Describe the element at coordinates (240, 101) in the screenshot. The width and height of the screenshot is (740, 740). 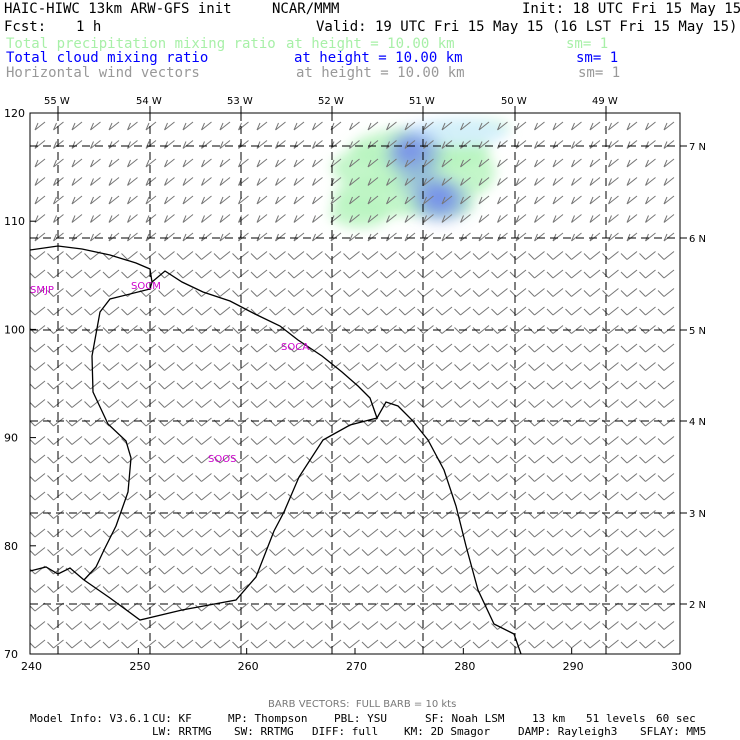
I see `lon-label: 53 W` at that location.